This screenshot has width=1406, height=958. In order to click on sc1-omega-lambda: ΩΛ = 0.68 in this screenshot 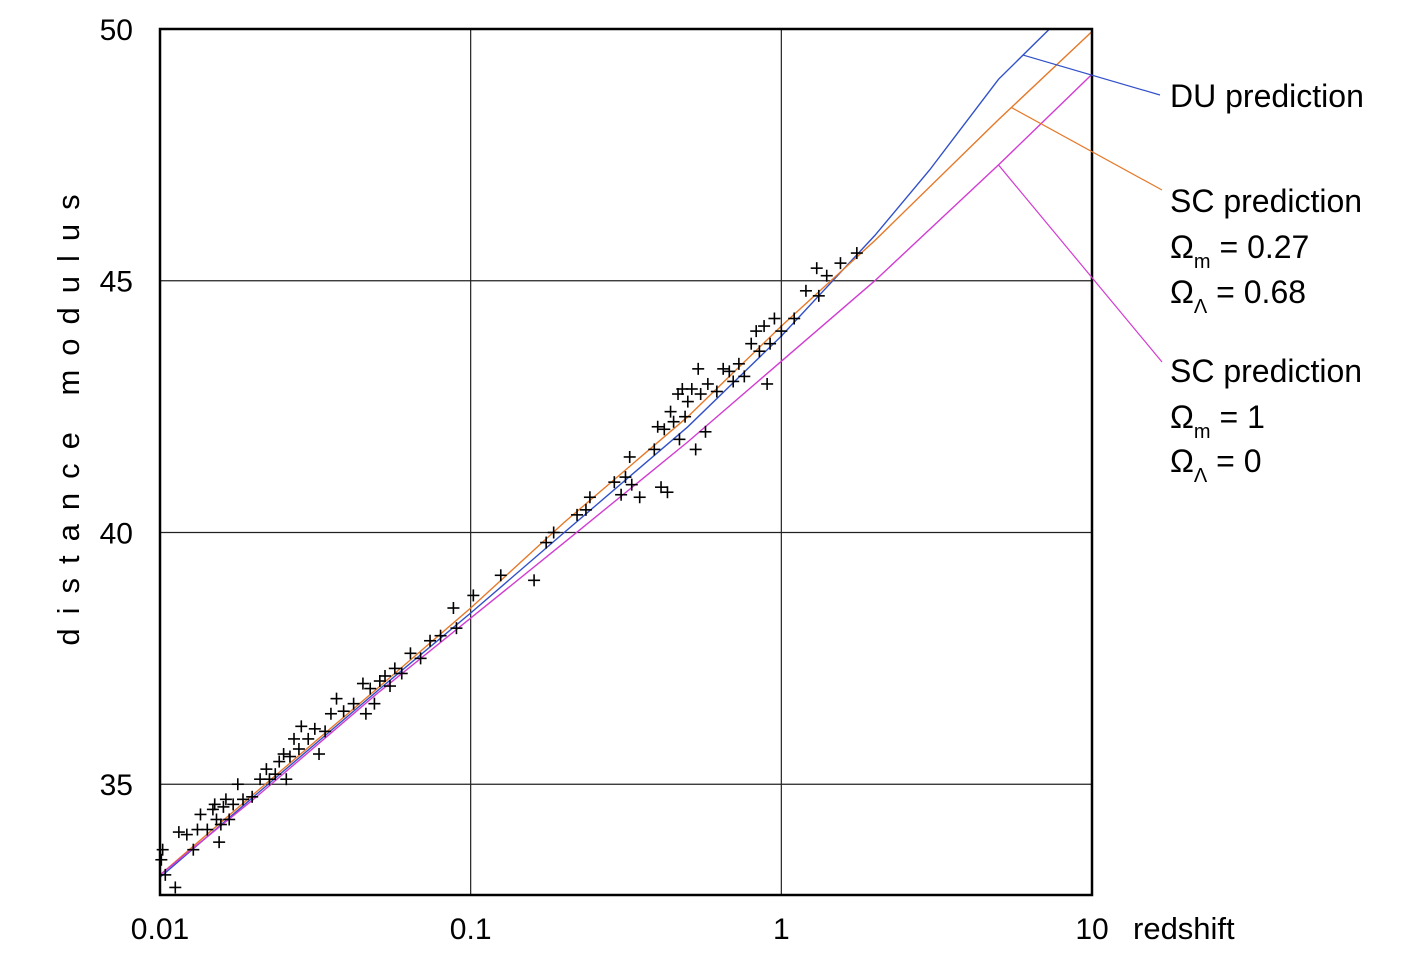, I will do `click(1238, 296)`.